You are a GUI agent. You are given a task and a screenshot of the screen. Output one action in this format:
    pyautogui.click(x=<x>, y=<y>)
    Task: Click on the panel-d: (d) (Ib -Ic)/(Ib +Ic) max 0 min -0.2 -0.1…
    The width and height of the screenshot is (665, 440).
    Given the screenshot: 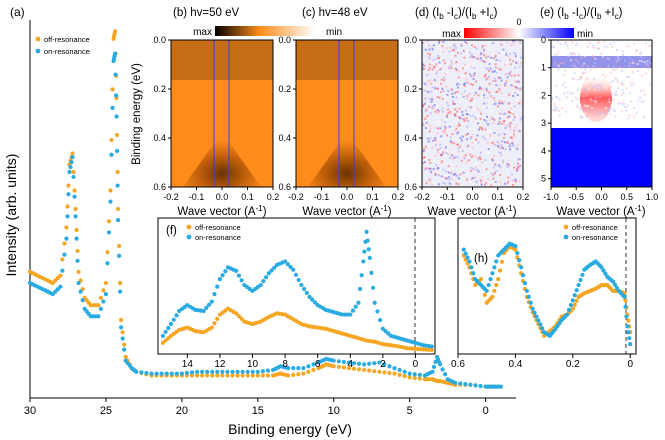 What is the action you would take?
    pyautogui.click(x=498, y=112)
    